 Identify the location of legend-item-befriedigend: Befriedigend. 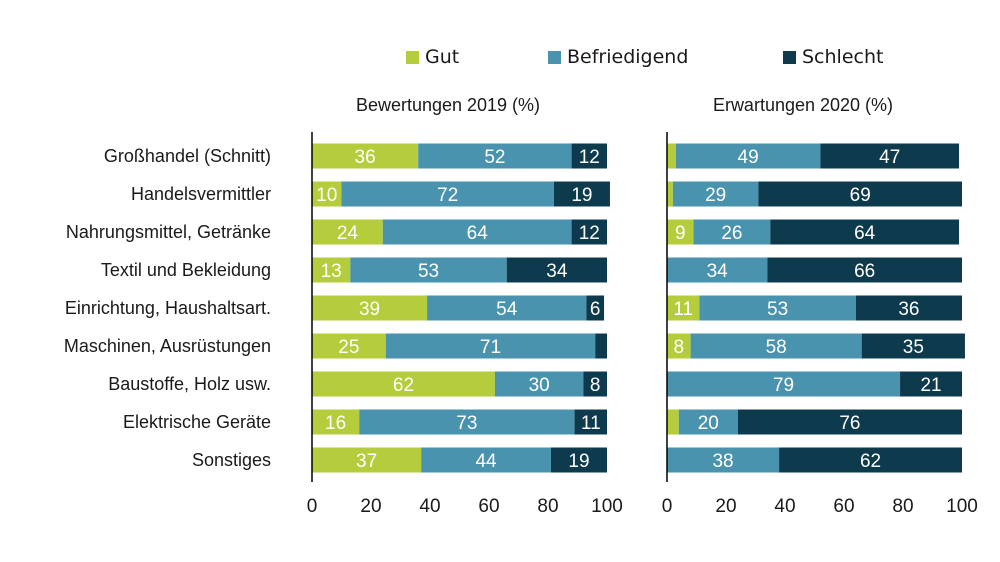
(618, 57).